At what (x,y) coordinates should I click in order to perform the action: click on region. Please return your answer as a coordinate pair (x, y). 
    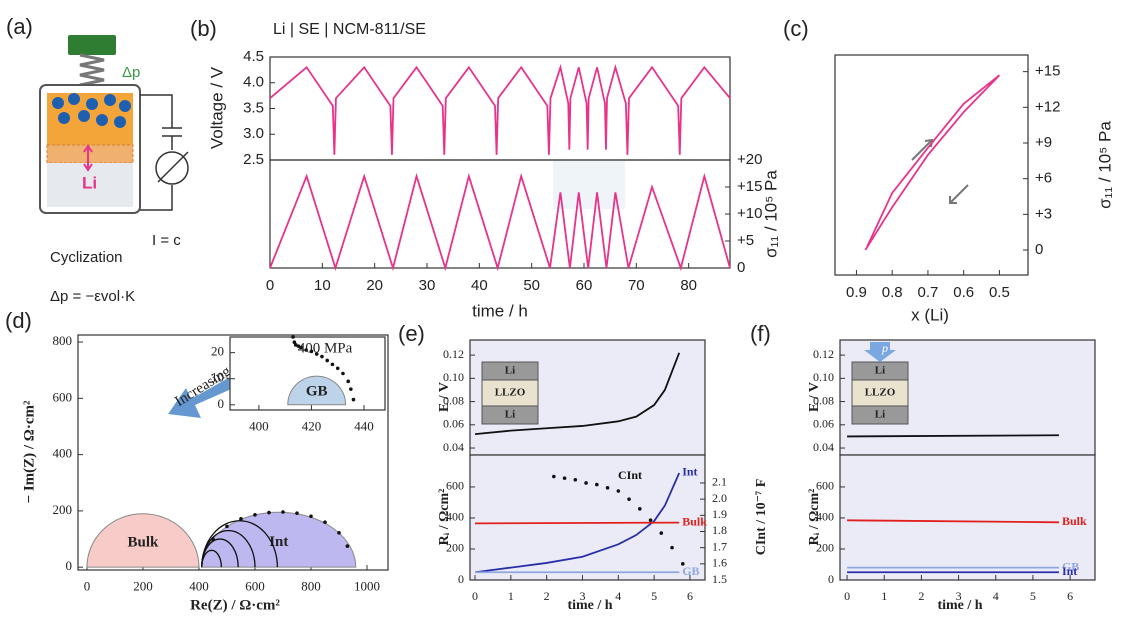
    Looking at the image, I should click on (317, 390).